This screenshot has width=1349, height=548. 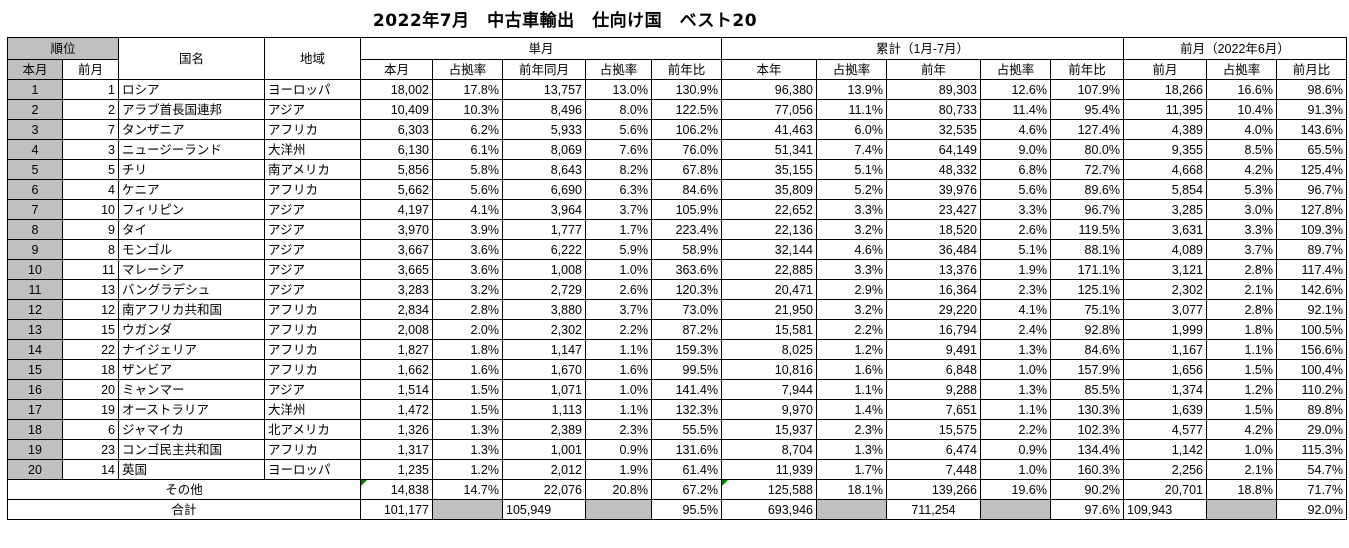 What do you see at coordinates (1015, 469) in the screenshot?
I see `c-ly-share-cell: 1.0%` at bounding box center [1015, 469].